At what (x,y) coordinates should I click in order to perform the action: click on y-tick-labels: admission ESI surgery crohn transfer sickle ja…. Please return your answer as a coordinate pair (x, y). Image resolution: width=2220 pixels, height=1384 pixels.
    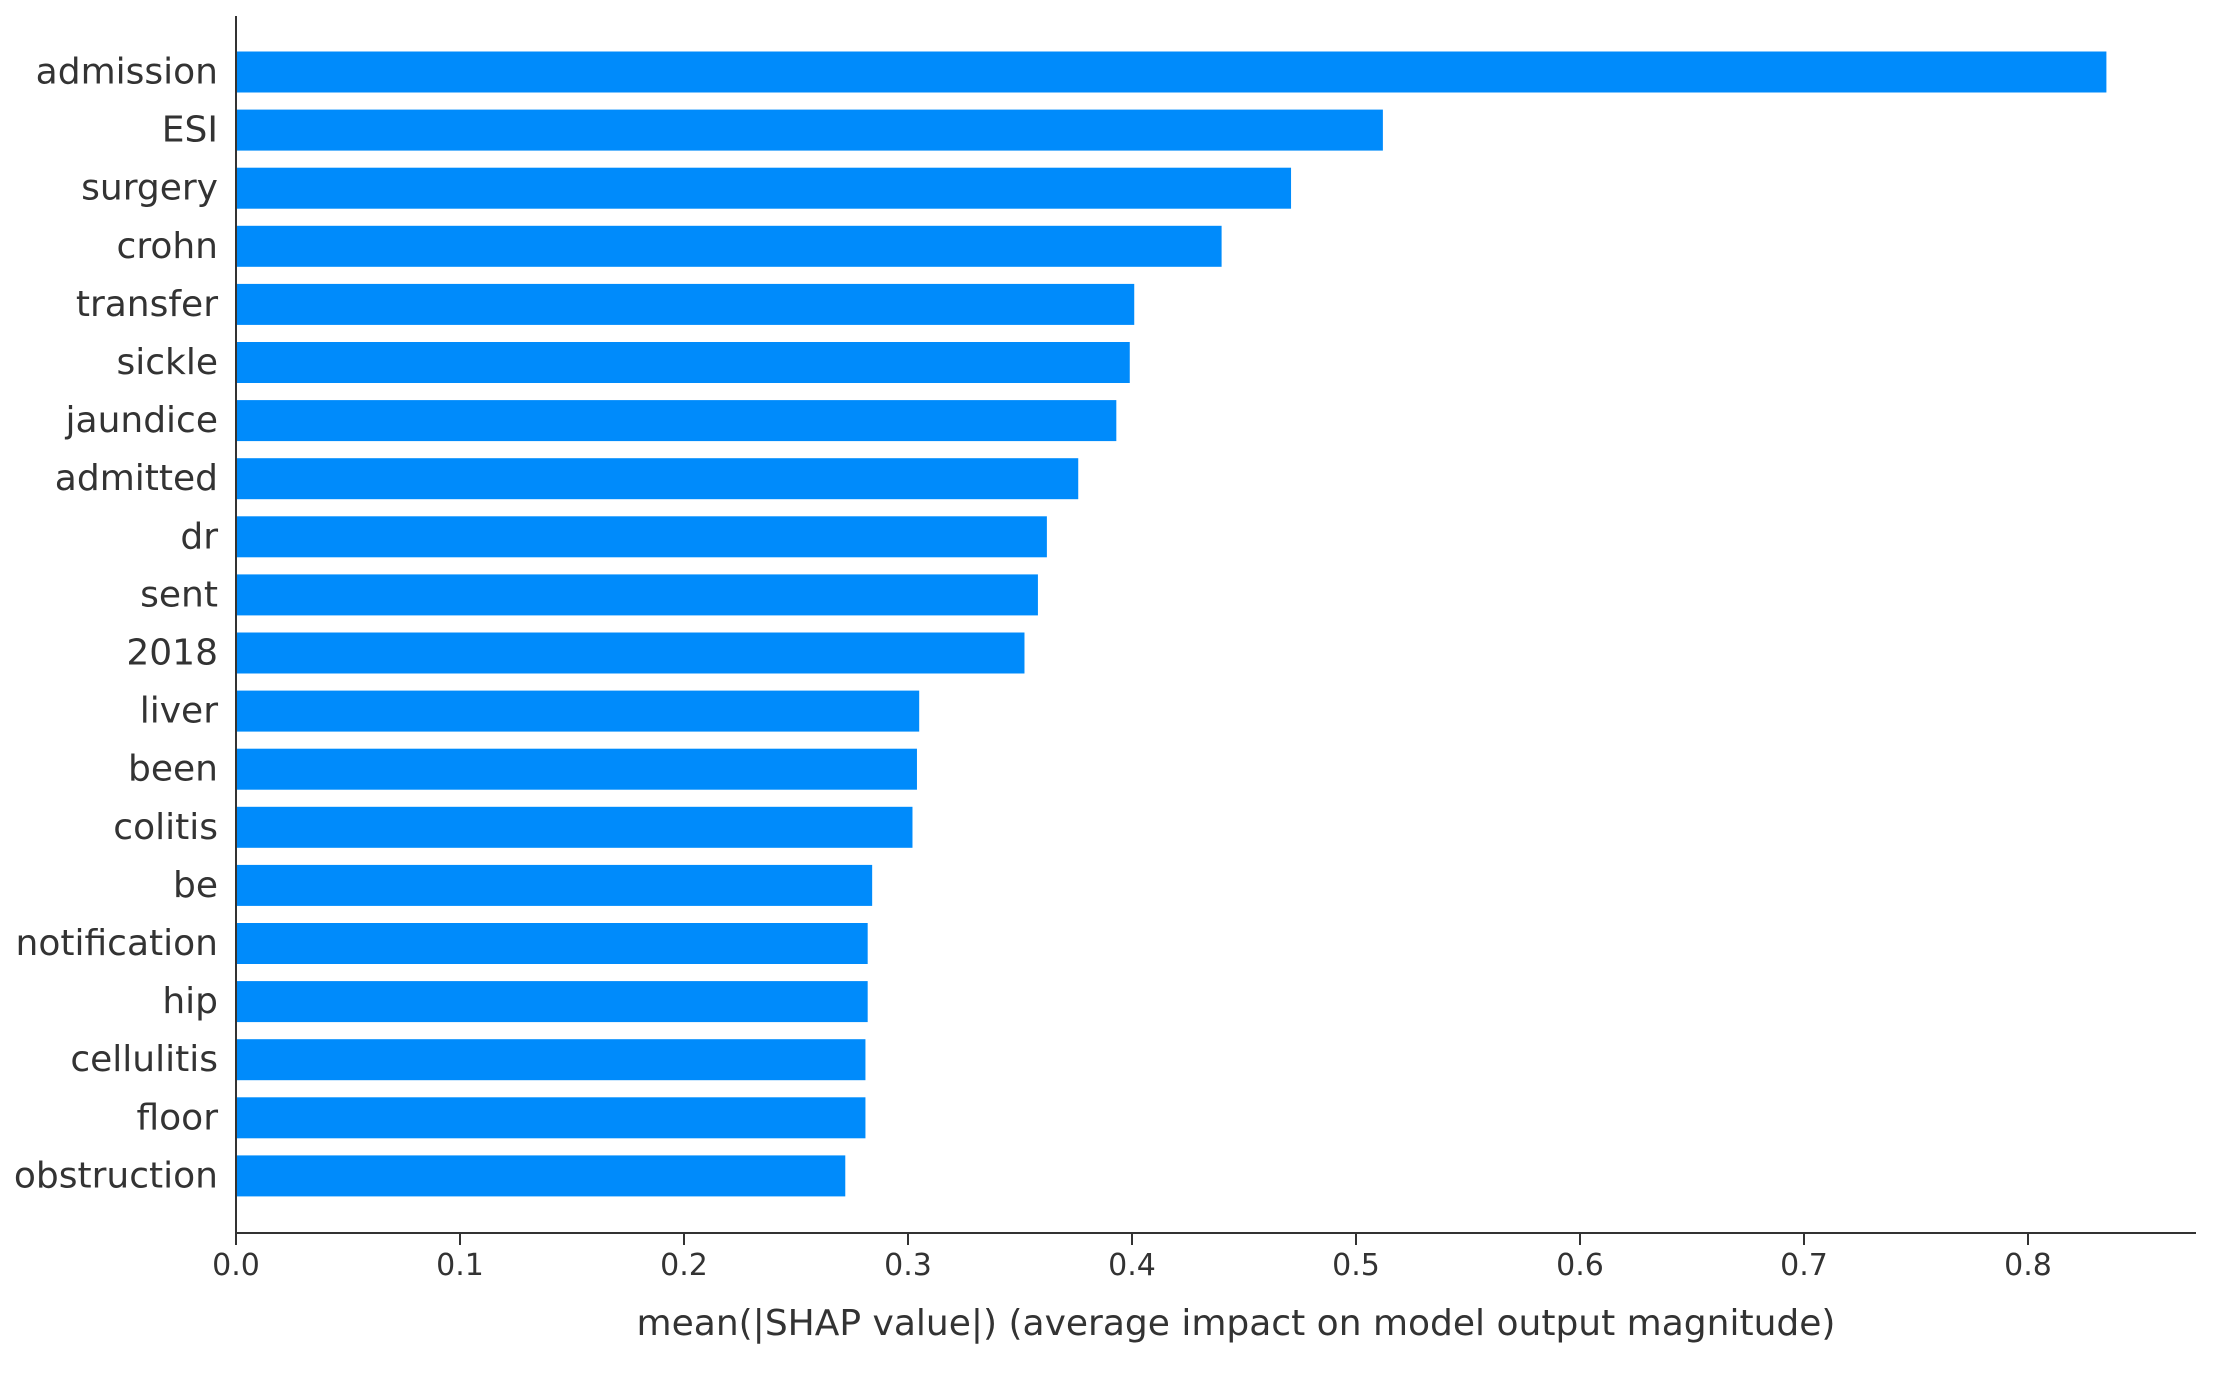
    Looking at the image, I should click on (116, 624).